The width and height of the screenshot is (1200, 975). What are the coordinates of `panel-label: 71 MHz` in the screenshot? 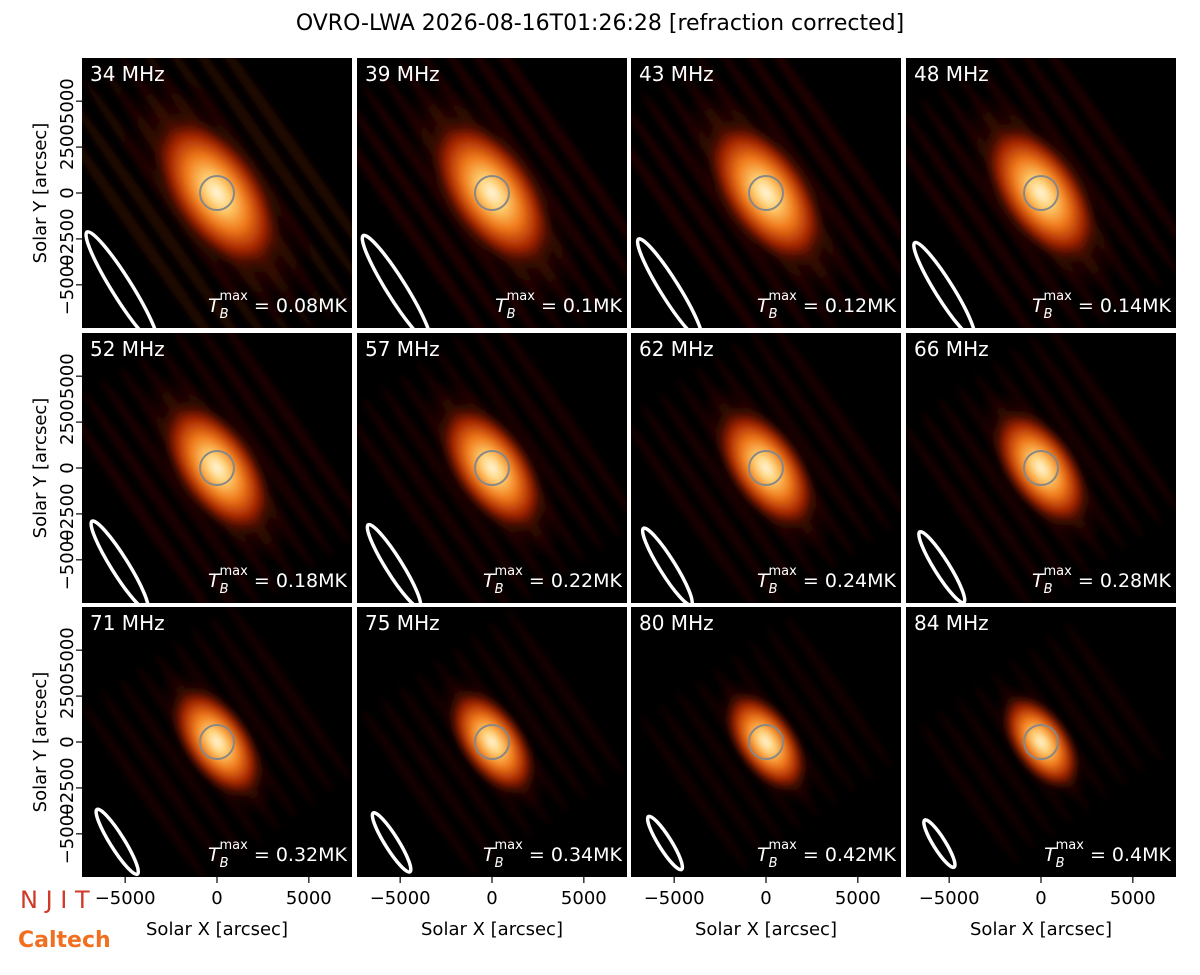 It's located at (127, 623).